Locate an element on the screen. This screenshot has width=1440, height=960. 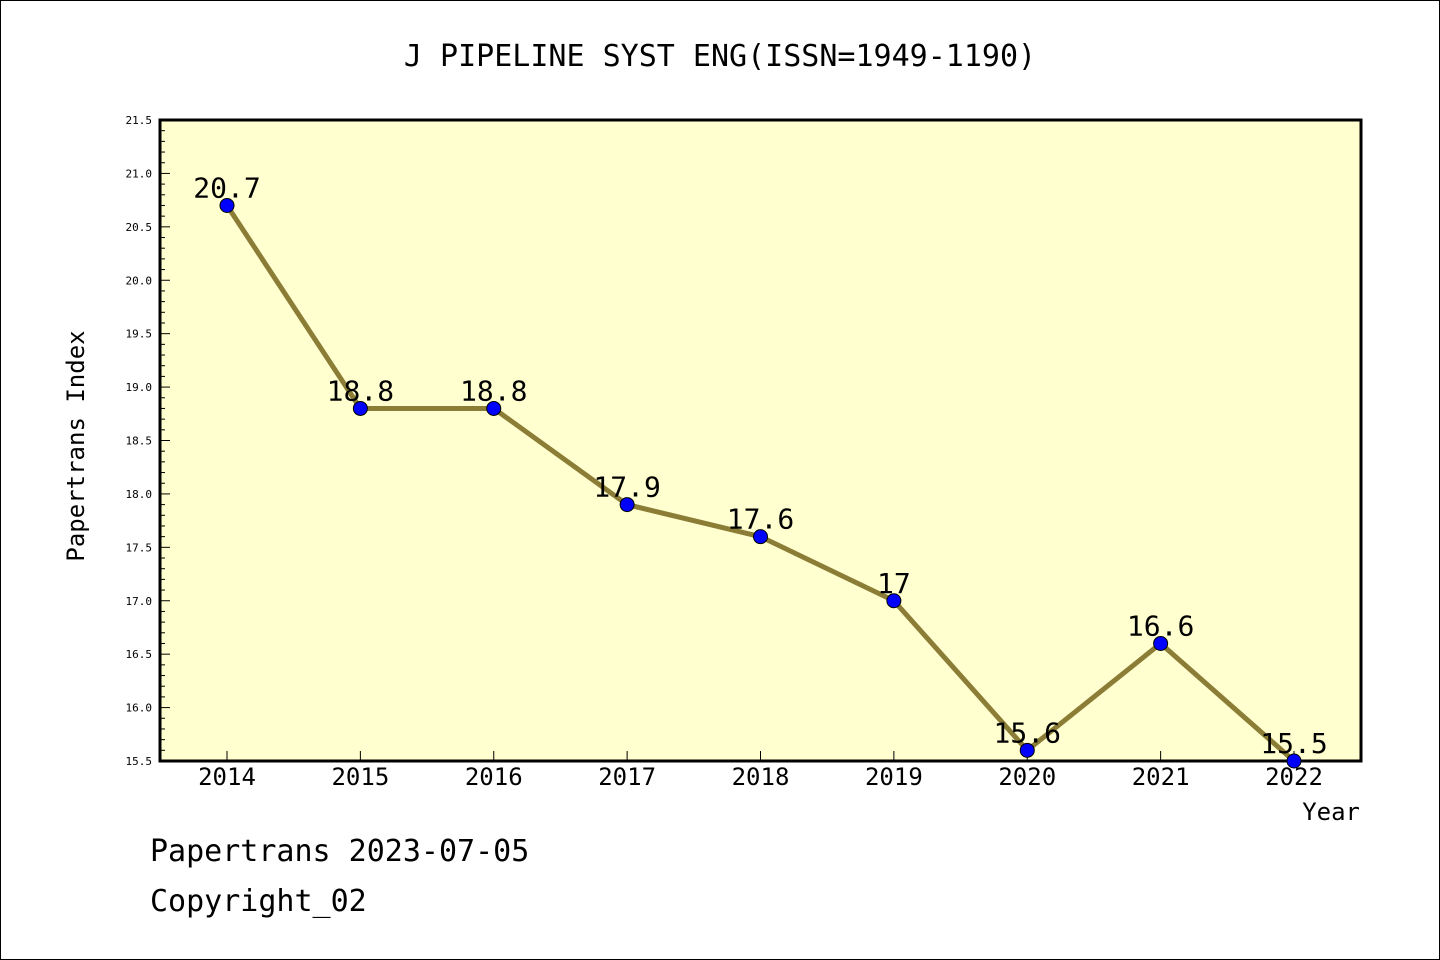
footer-source-date: Papertrans 2023-07-05 is located at coordinates (340, 851).